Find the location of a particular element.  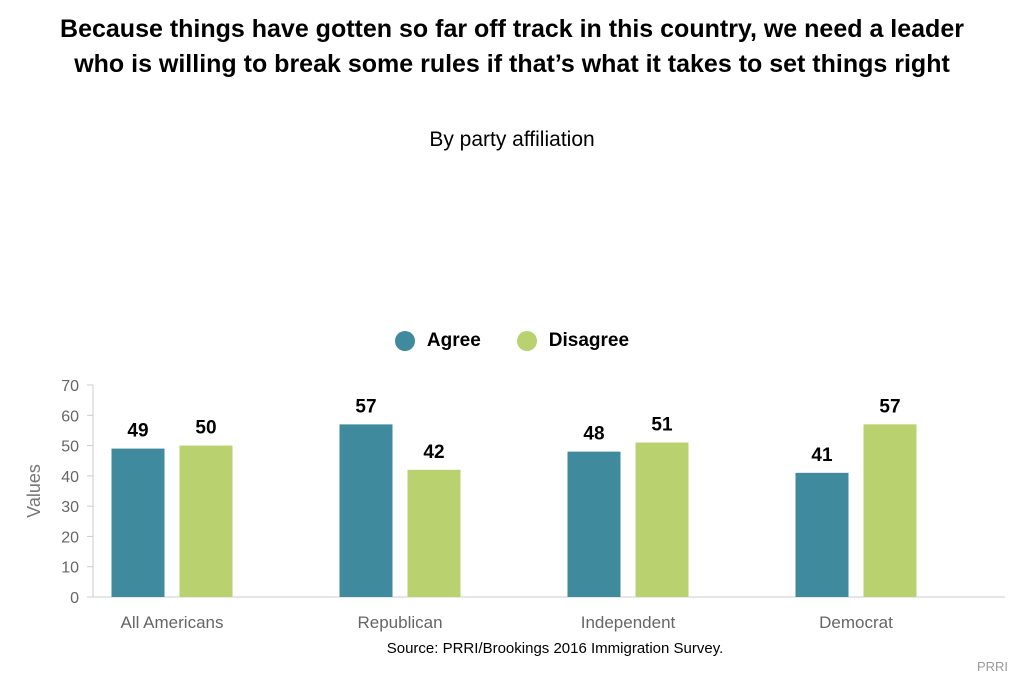

chart-subtitle: By party affiliation is located at coordinates (512, 139).